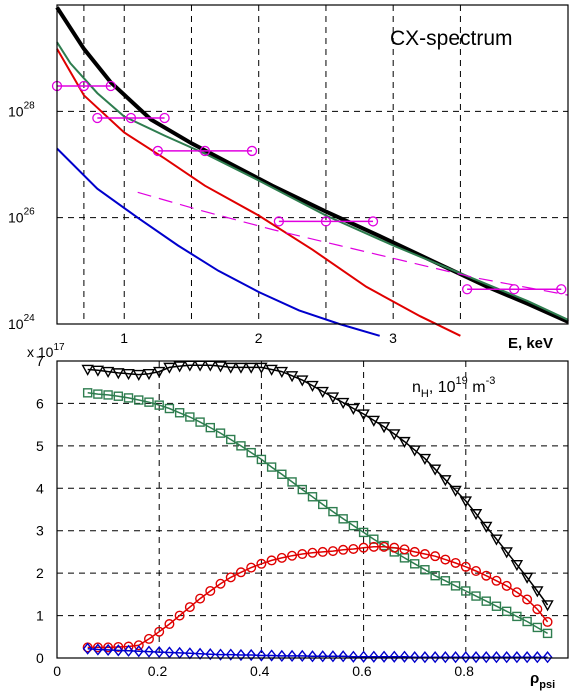  I want to click on bottom-y-tick-label-0: 0, so click(40, 658).